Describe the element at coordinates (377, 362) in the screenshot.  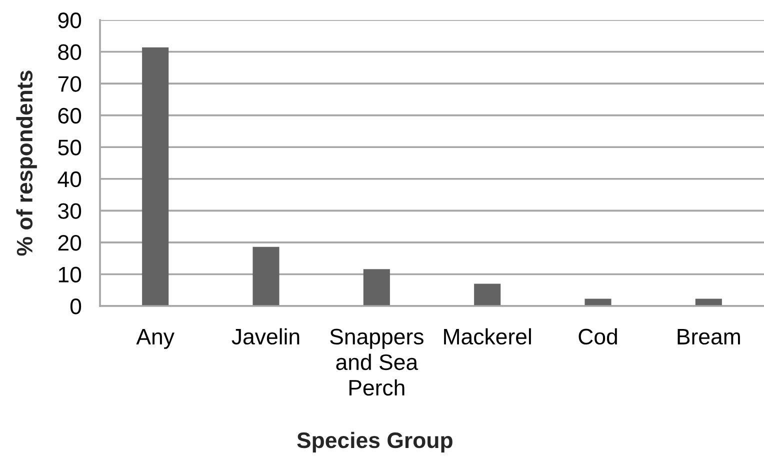
I see `x-tick-label: Snappers and Sea Perch` at that location.